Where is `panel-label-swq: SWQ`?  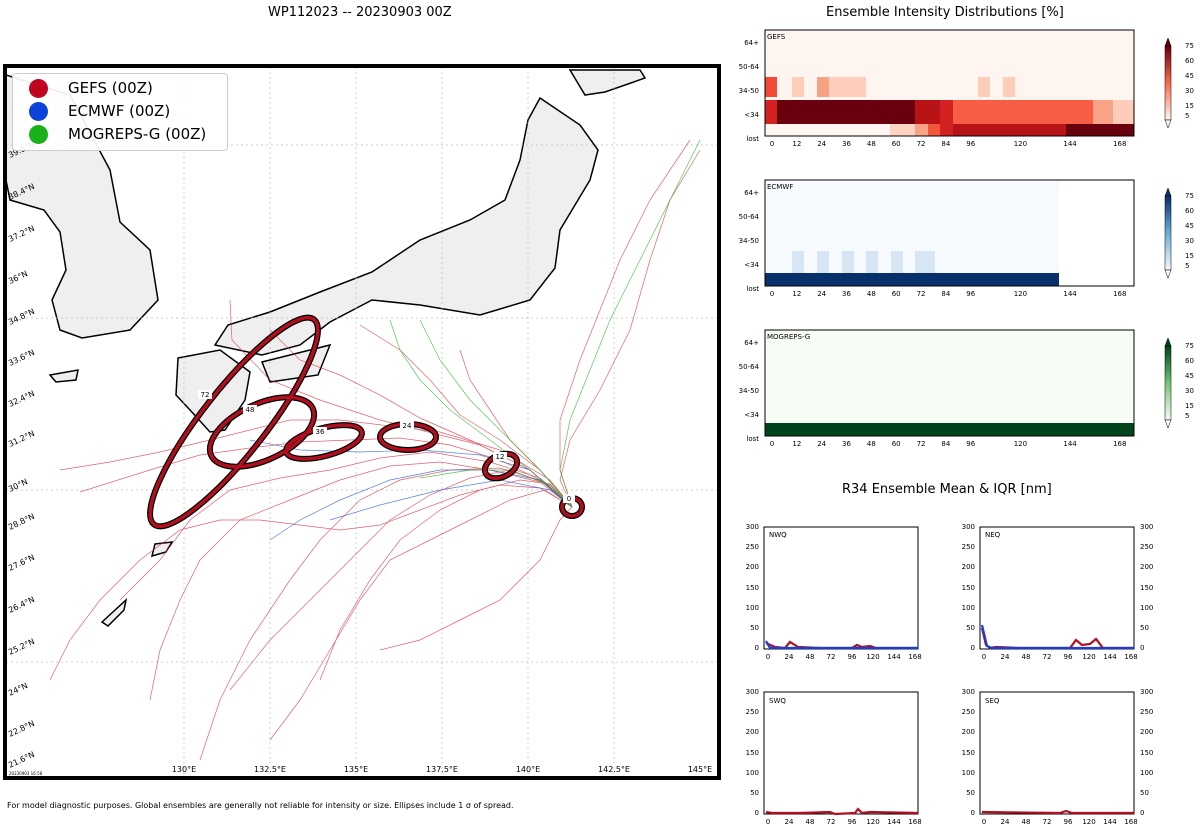 panel-label-swq: SWQ is located at coordinates (777, 701).